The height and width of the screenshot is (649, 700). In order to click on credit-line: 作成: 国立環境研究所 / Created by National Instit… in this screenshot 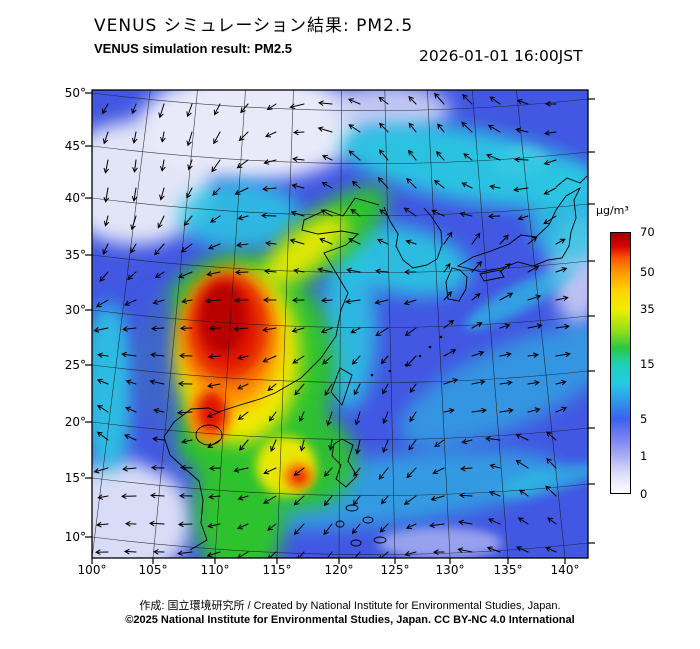, I will do `click(350, 606)`.